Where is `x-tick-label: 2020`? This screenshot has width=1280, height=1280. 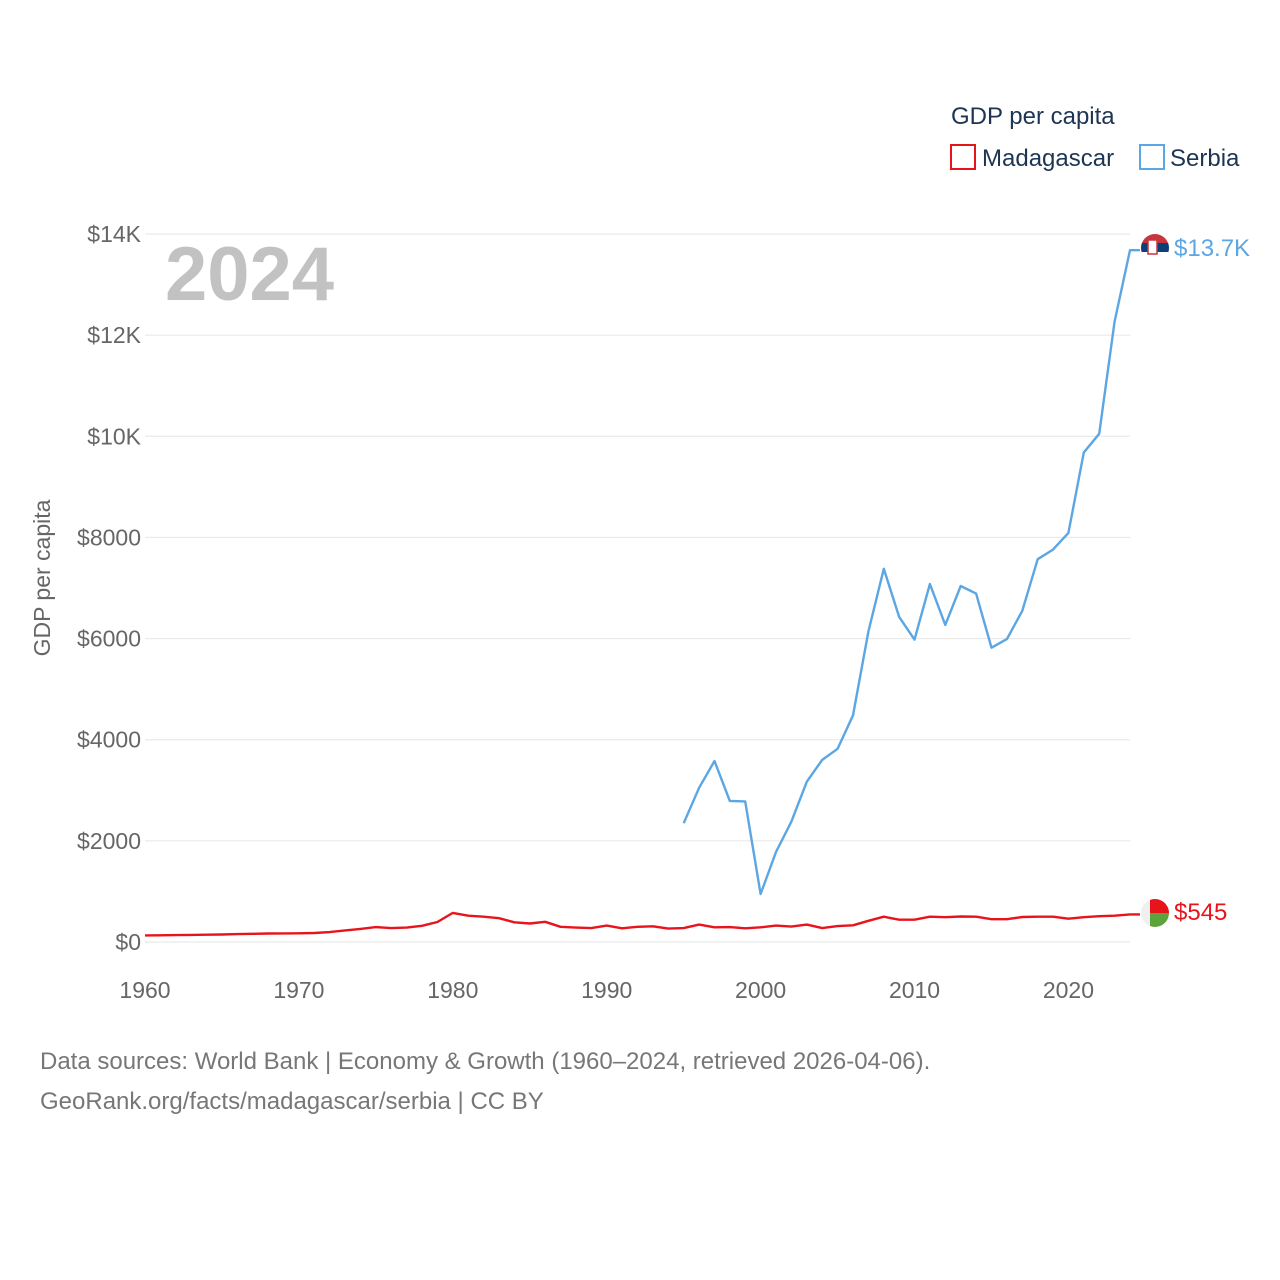 x-tick-label: 2020 is located at coordinates (1068, 990).